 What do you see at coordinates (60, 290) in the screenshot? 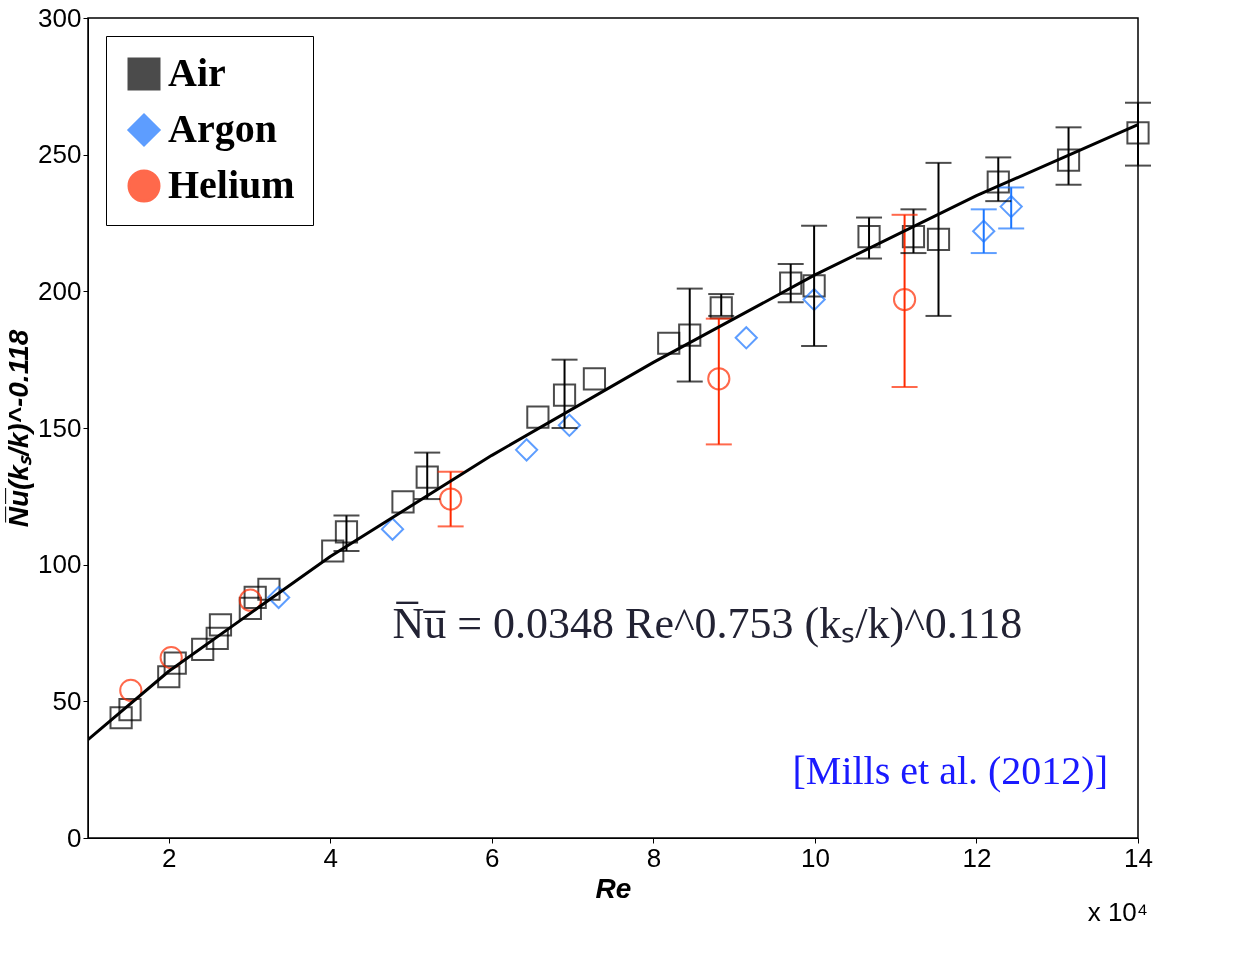
I see `y-tick-label: 200` at bounding box center [60, 290].